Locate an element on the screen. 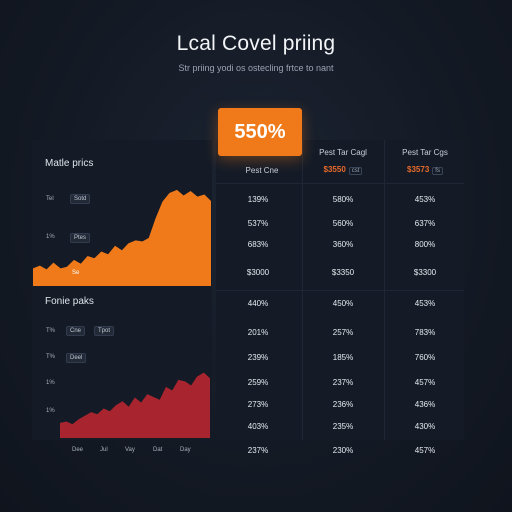 This screenshot has height=512, width=512. table-cell: 273% is located at coordinates (258, 404).